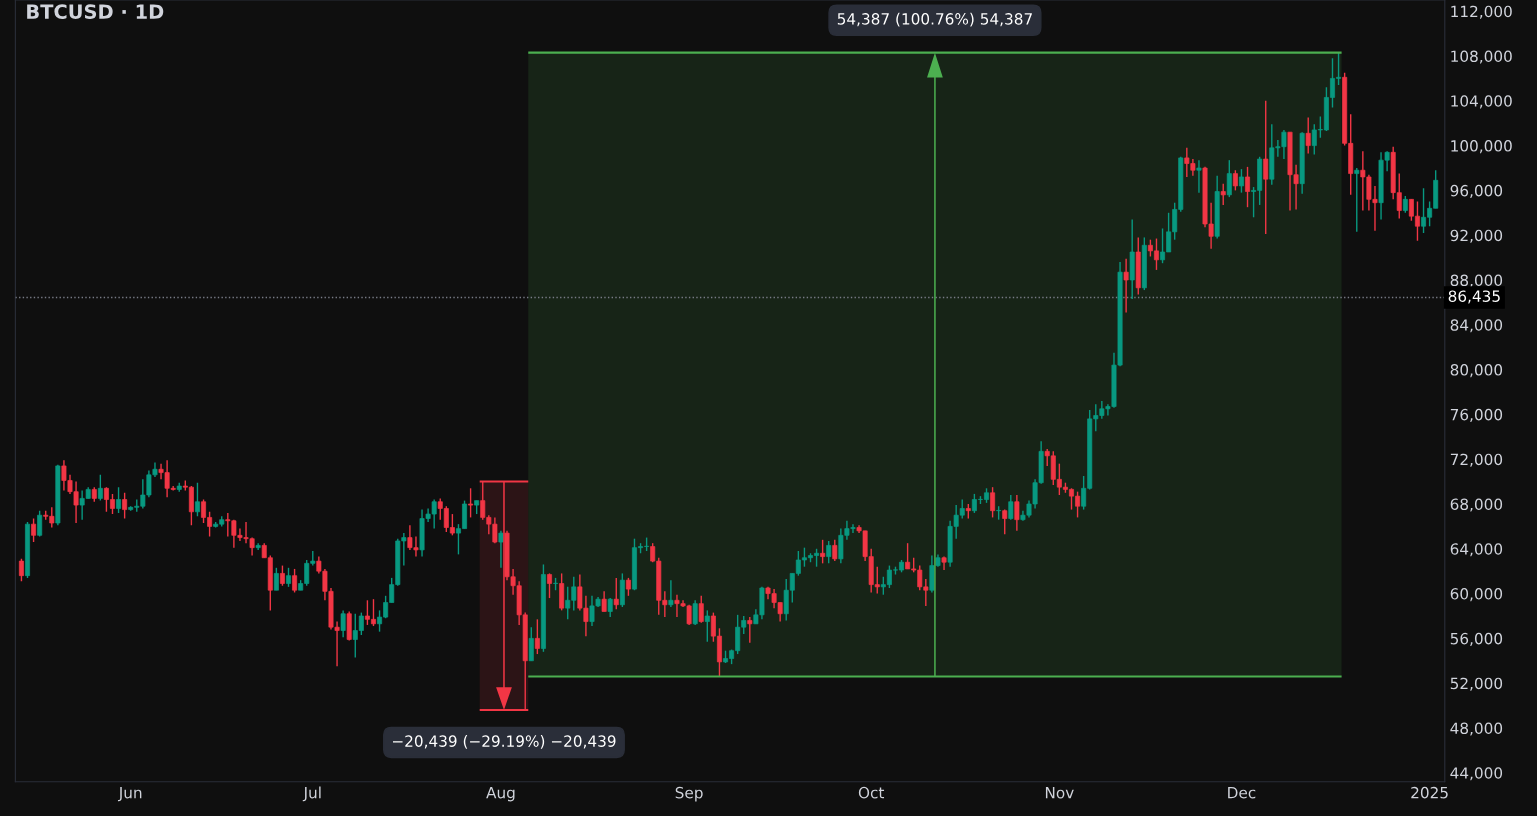 The image size is (1537, 816). What do you see at coordinates (500, 794) in the screenshot?
I see `x-tick-label: Aug` at bounding box center [500, 794].